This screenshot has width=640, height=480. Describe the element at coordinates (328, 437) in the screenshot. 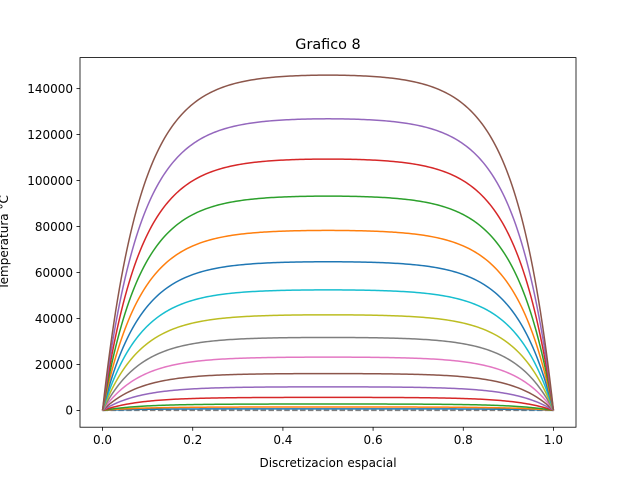

I see `x-axis: 0.0 0.2 0.4 0.6 0.8 1.0` at that location.